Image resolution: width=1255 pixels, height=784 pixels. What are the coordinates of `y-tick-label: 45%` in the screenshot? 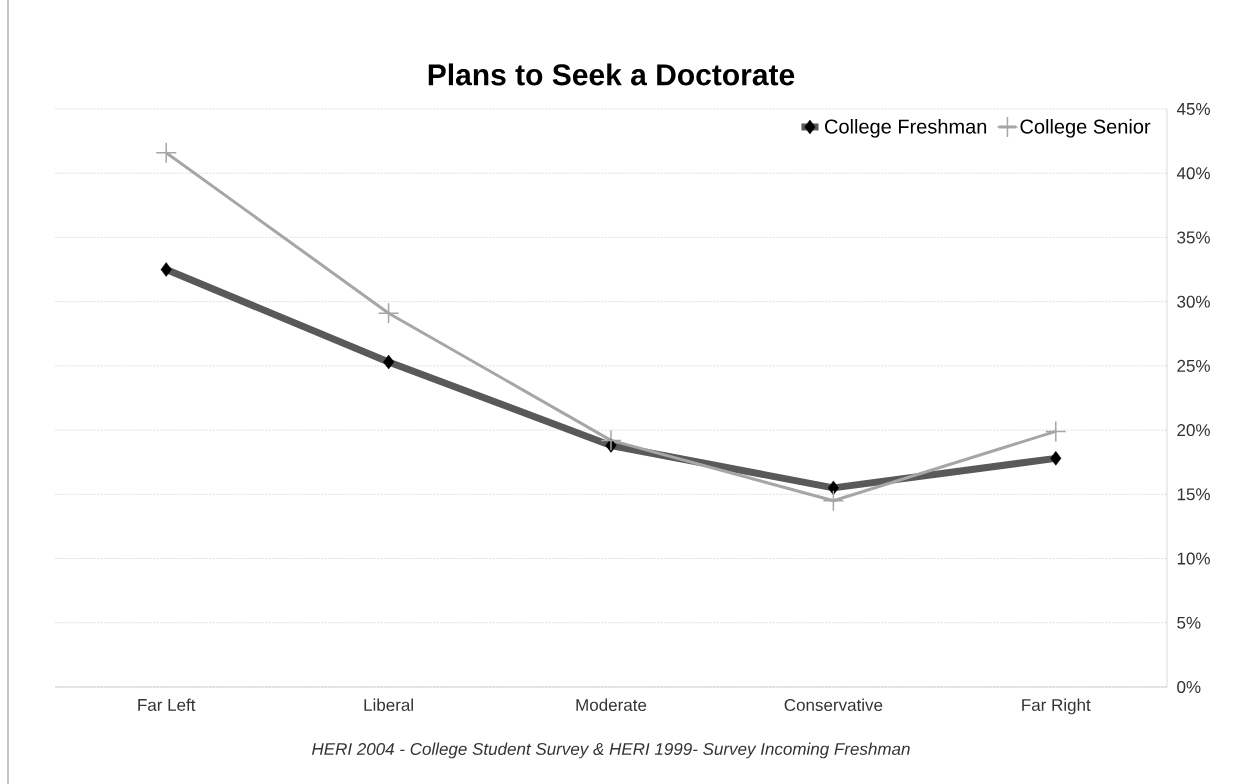 It's located at (1193, 109).